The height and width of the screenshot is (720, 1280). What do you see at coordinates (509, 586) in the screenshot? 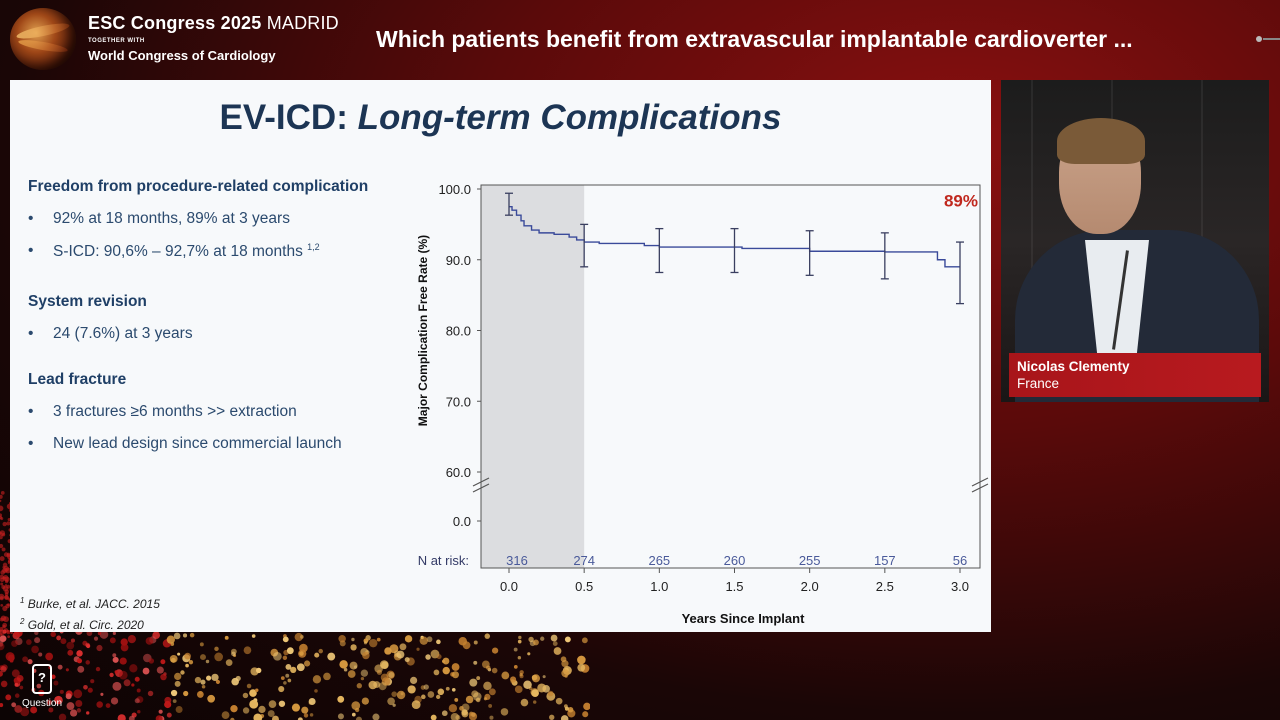
I see `x-tick-label: 0.0` at bounding box center [509, 586].